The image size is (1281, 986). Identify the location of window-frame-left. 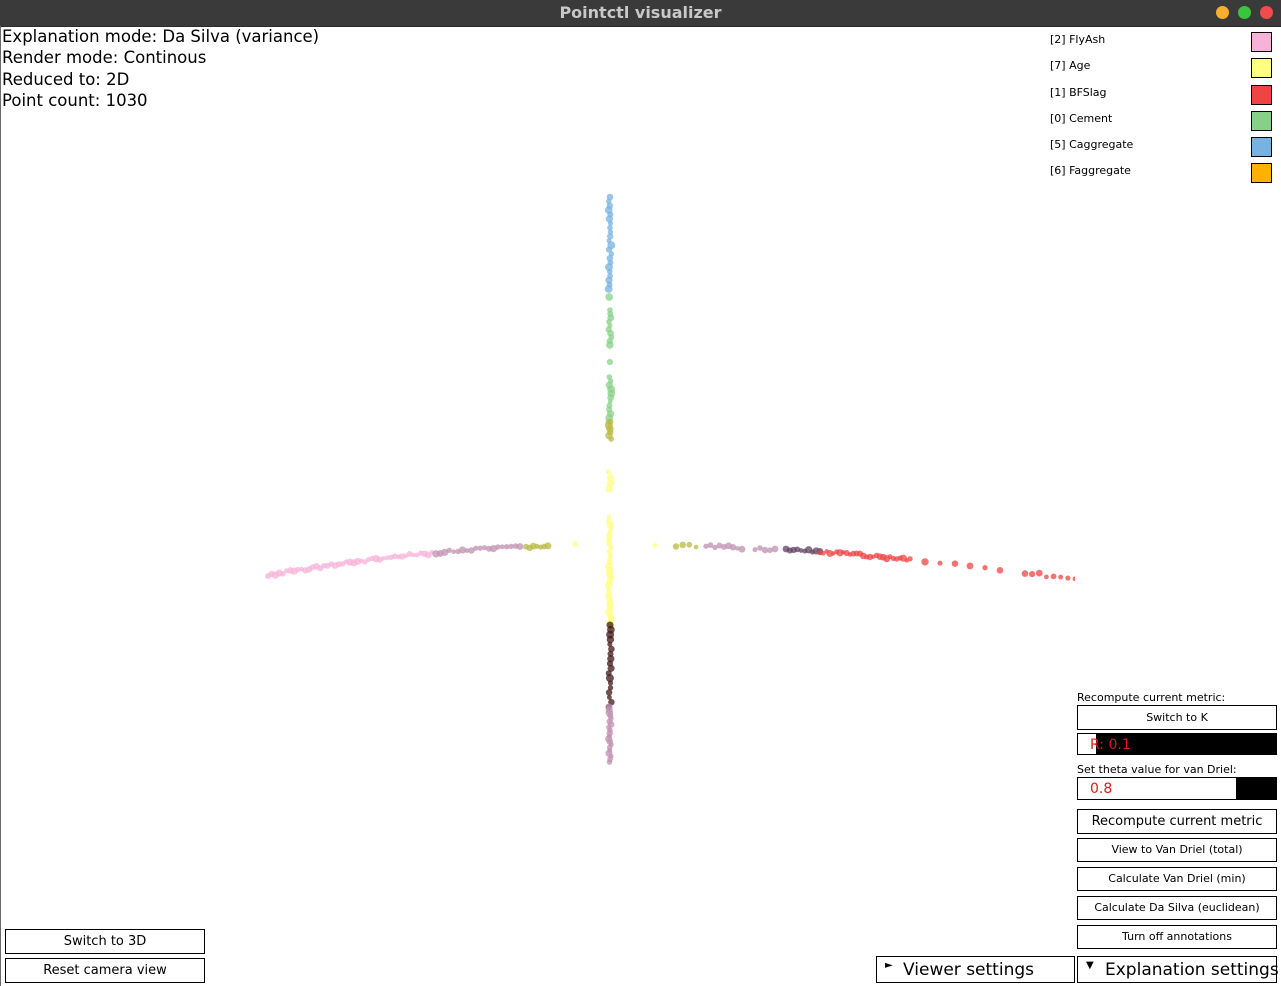
(0, 506).